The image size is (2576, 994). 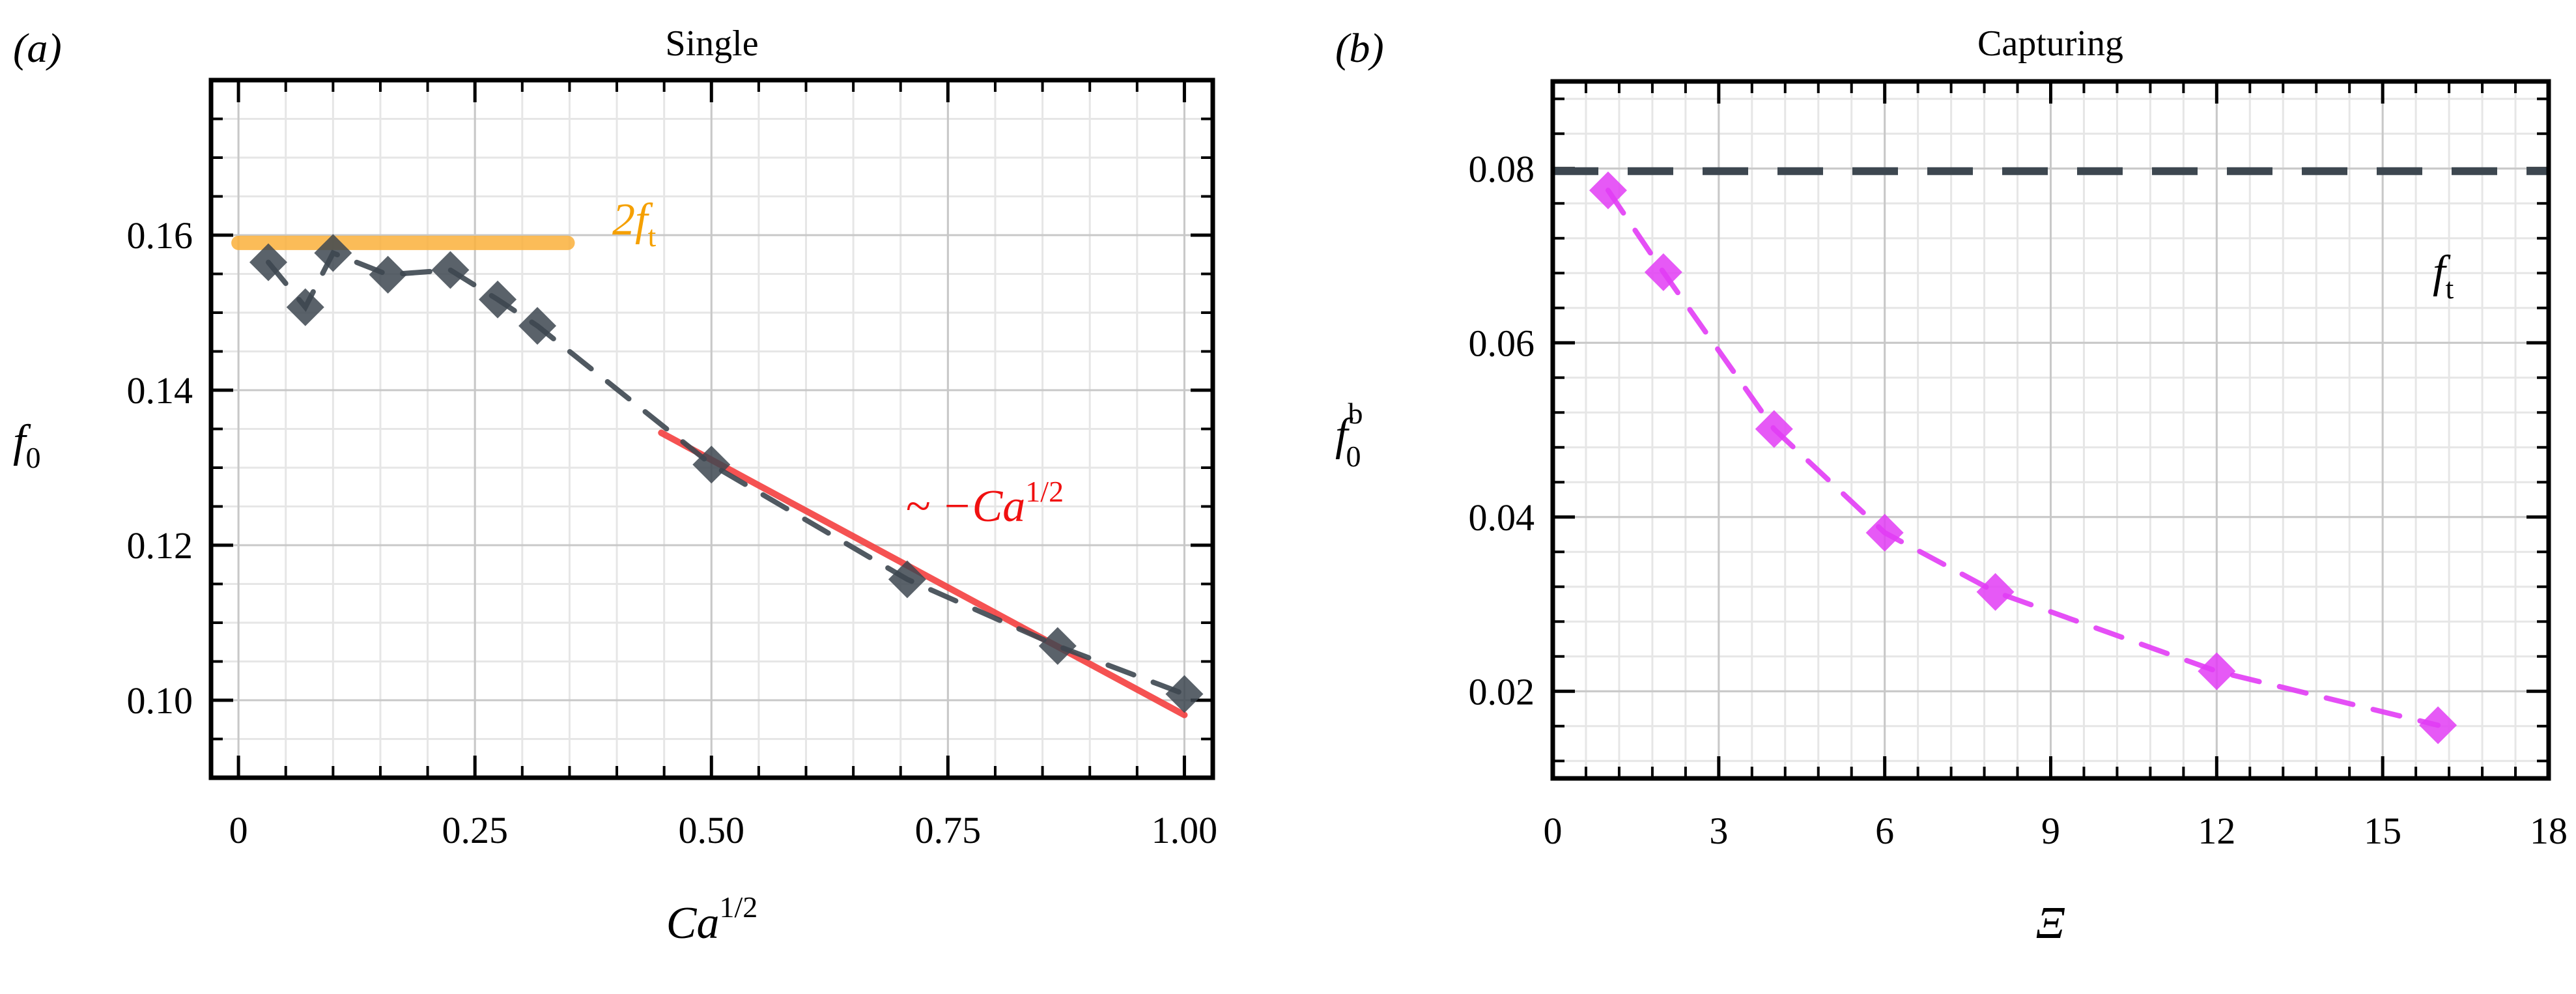 I want to click on reference-line, so click(x=923, y=573).